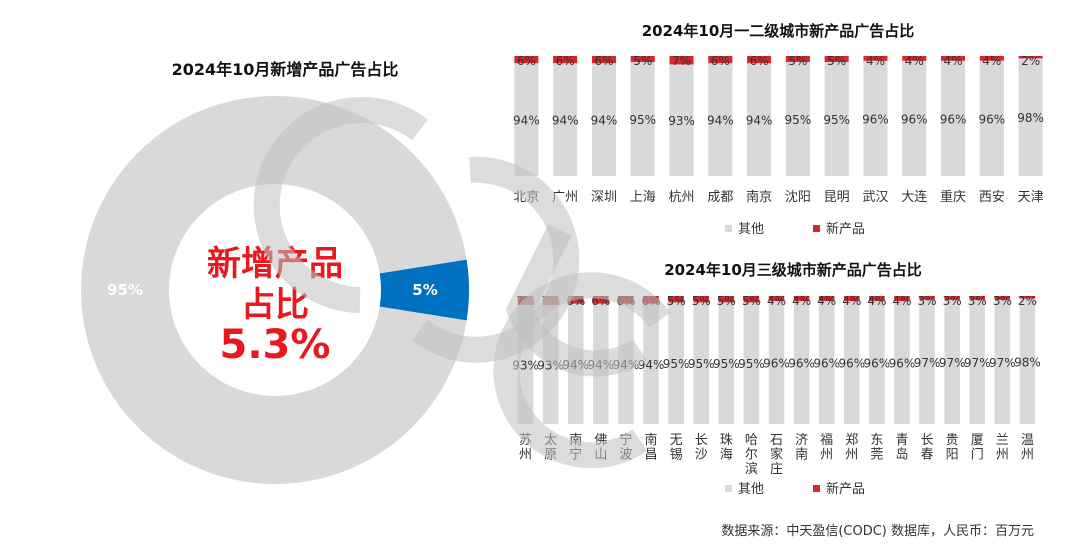  I want to click on category-label: 石家庄, so click(776, 455).